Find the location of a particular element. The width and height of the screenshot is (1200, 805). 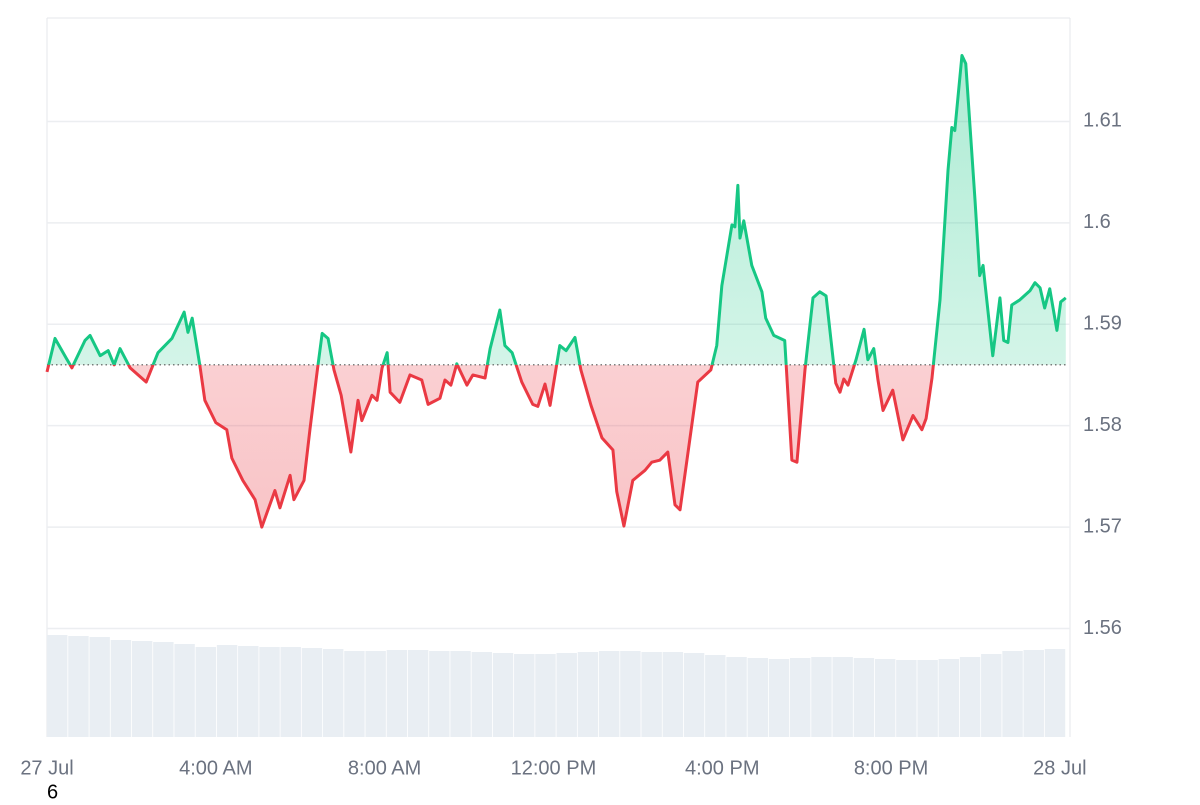

y-tick-label: 1.59 is located at coordinates (1102, 324).